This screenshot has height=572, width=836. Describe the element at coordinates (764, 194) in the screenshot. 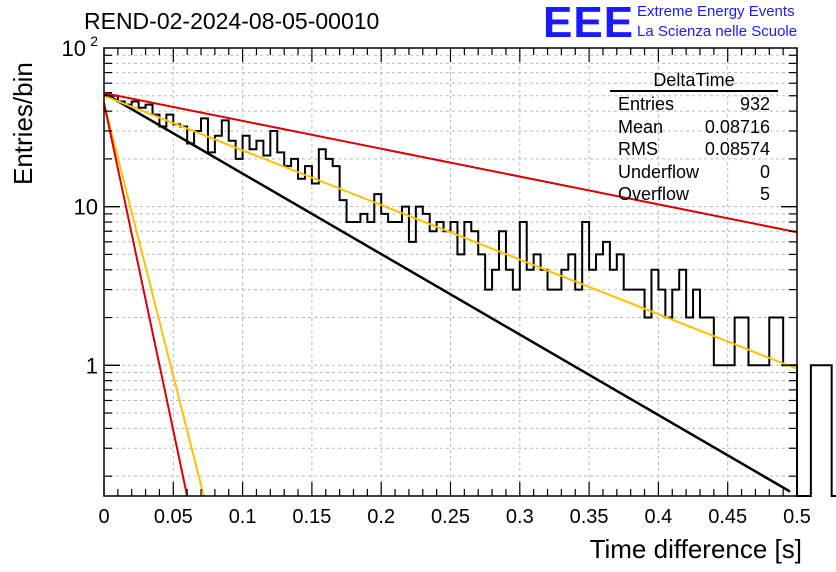

I see `stats-value: 5` at that location.